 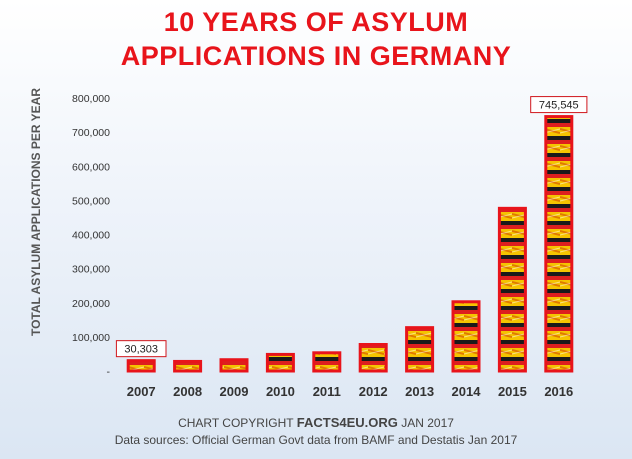 I want to click on y-tick-label: -, so click(x=109, y=372).